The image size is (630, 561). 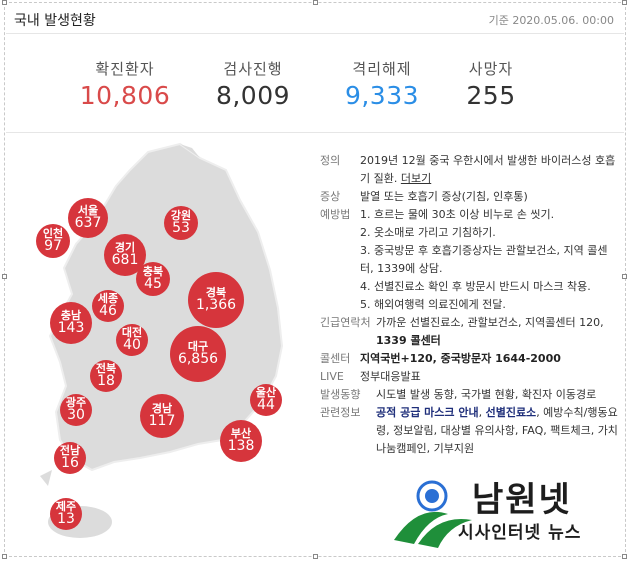 What do you see at coordinates (416, 178) in the screenshot?
I see `more-link: 더보기` at bounding box center [416, 178].